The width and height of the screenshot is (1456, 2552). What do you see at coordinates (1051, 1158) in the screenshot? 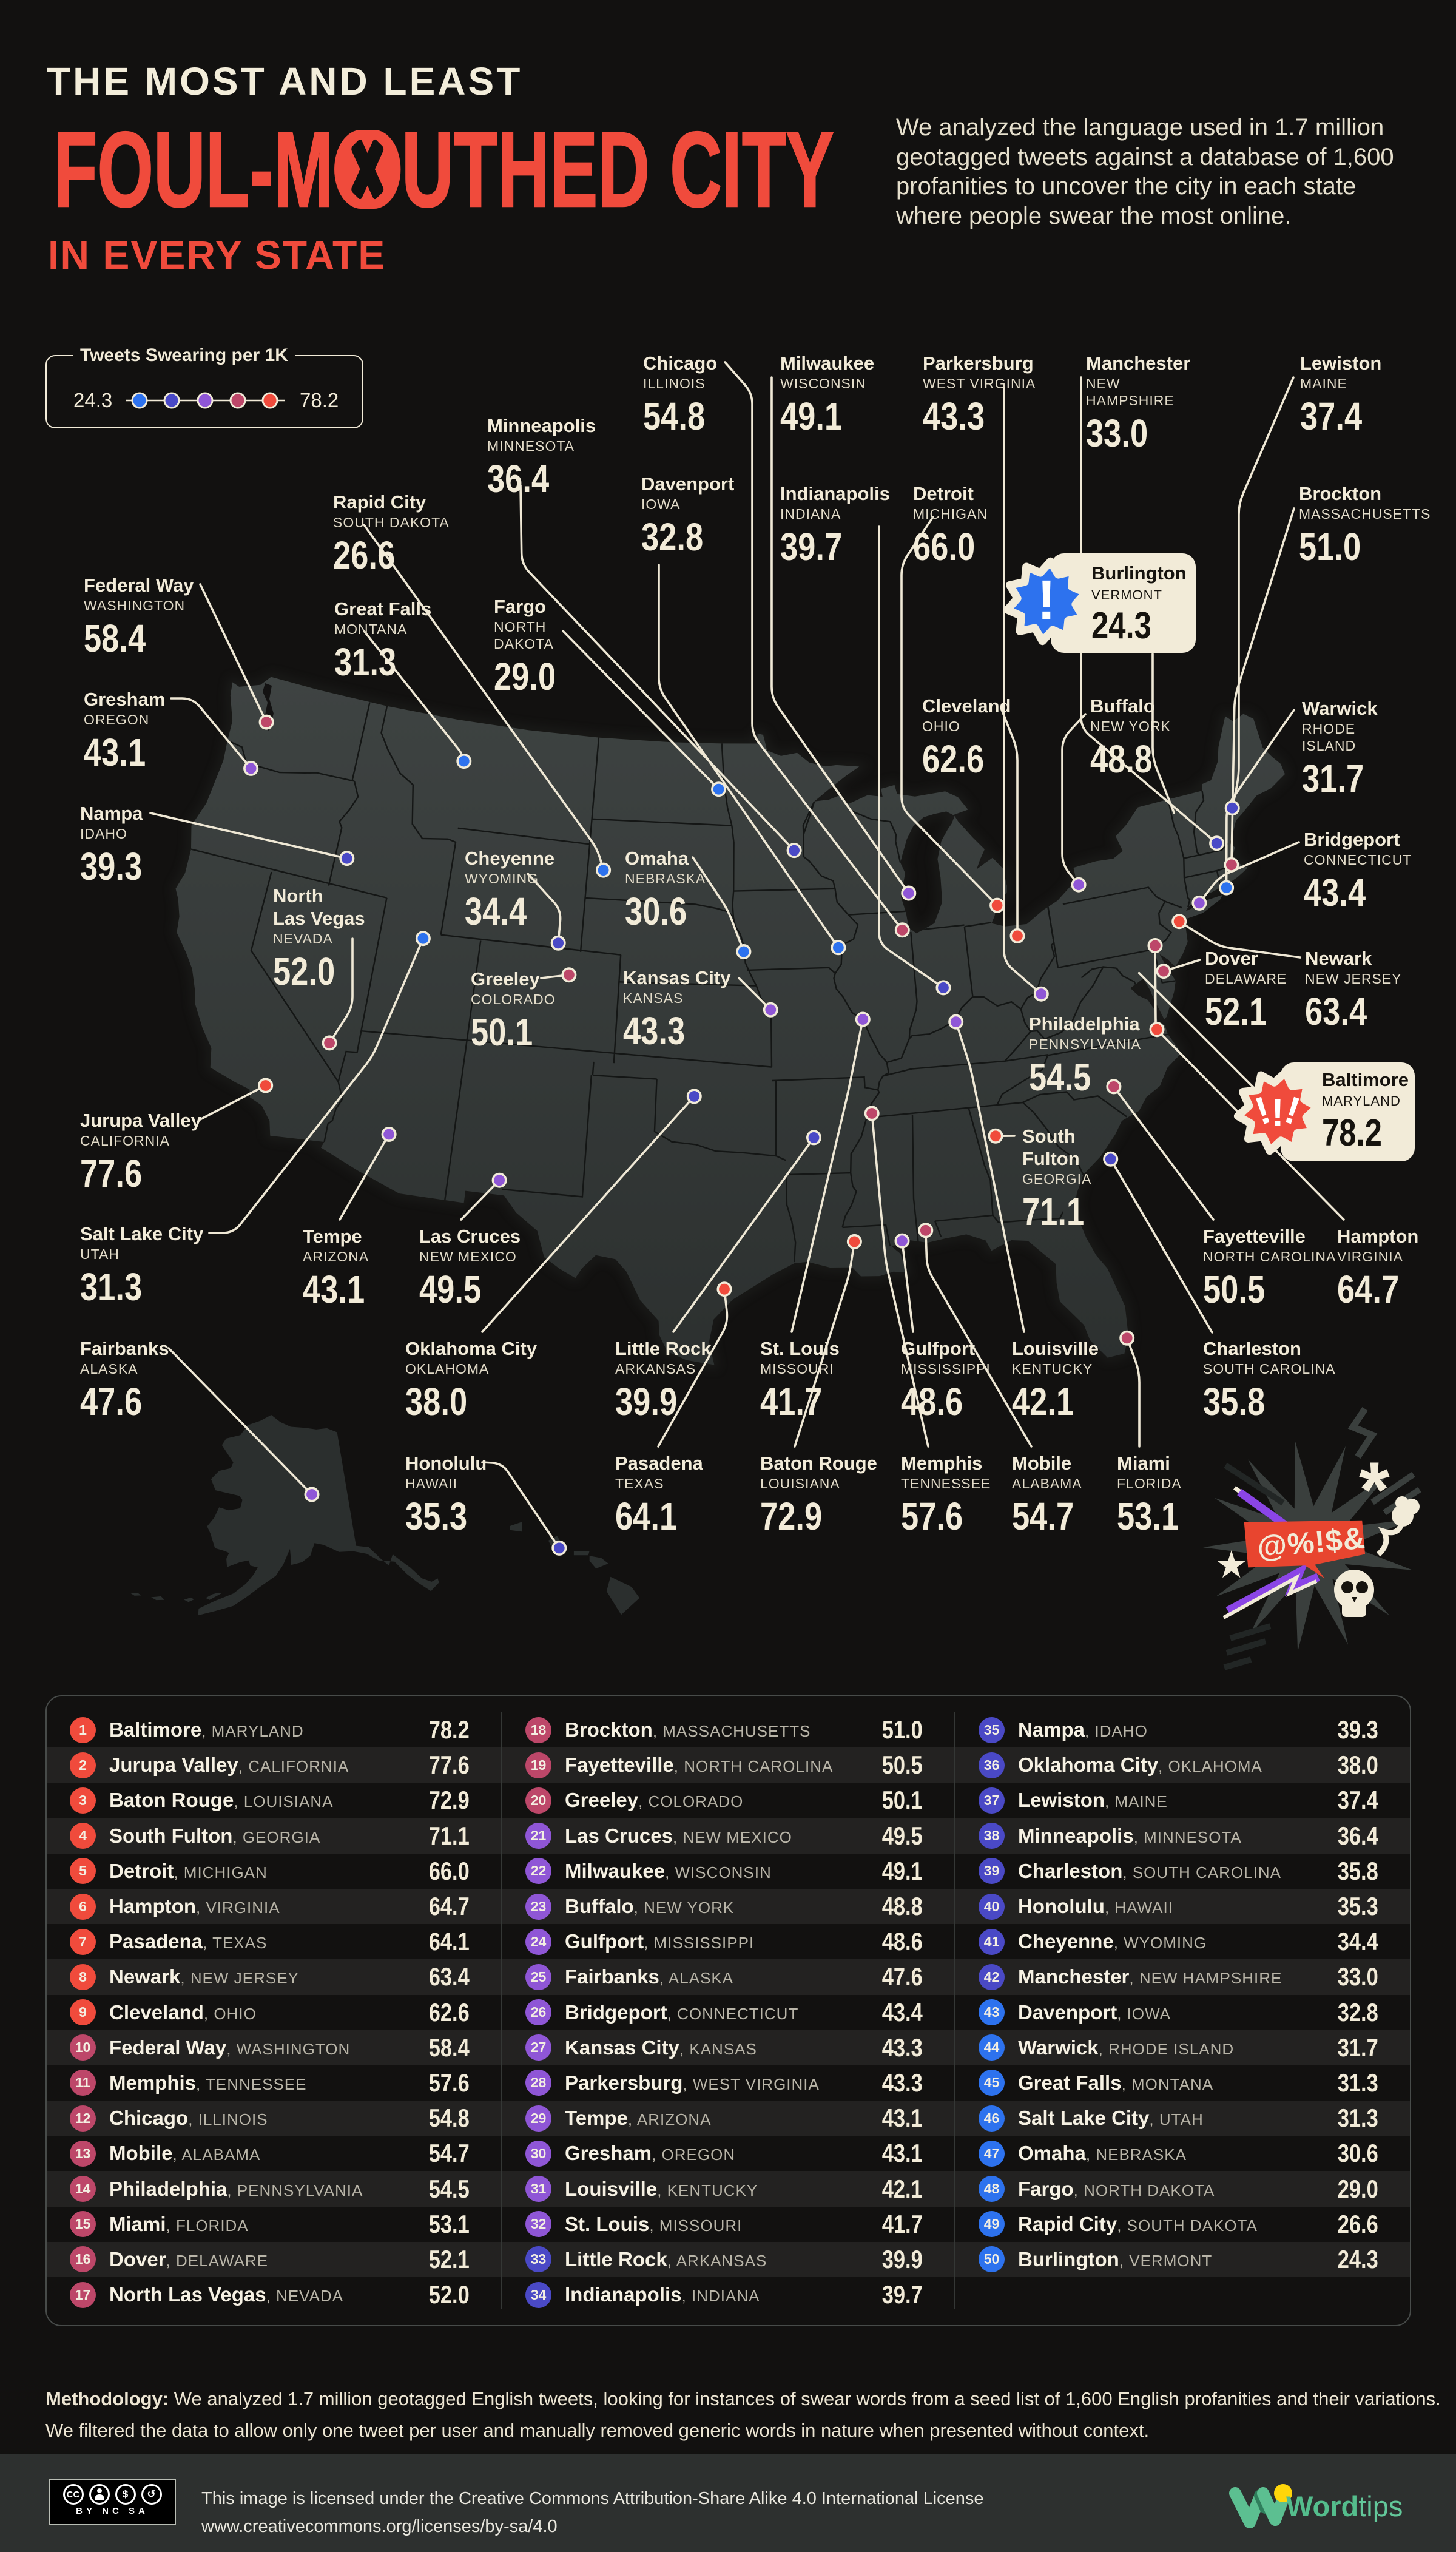
I see `svg-text: Fulton` at bounding box center [1051, 1158].